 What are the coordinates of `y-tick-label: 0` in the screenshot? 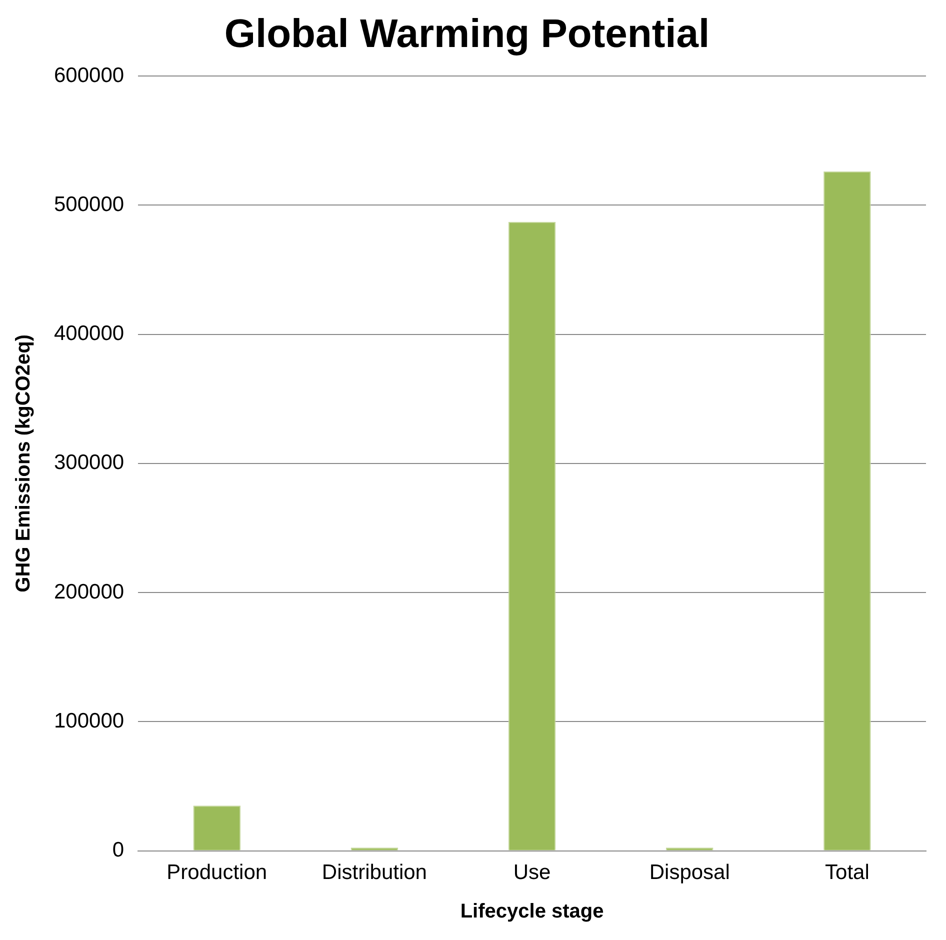 It's located at (118, 850).